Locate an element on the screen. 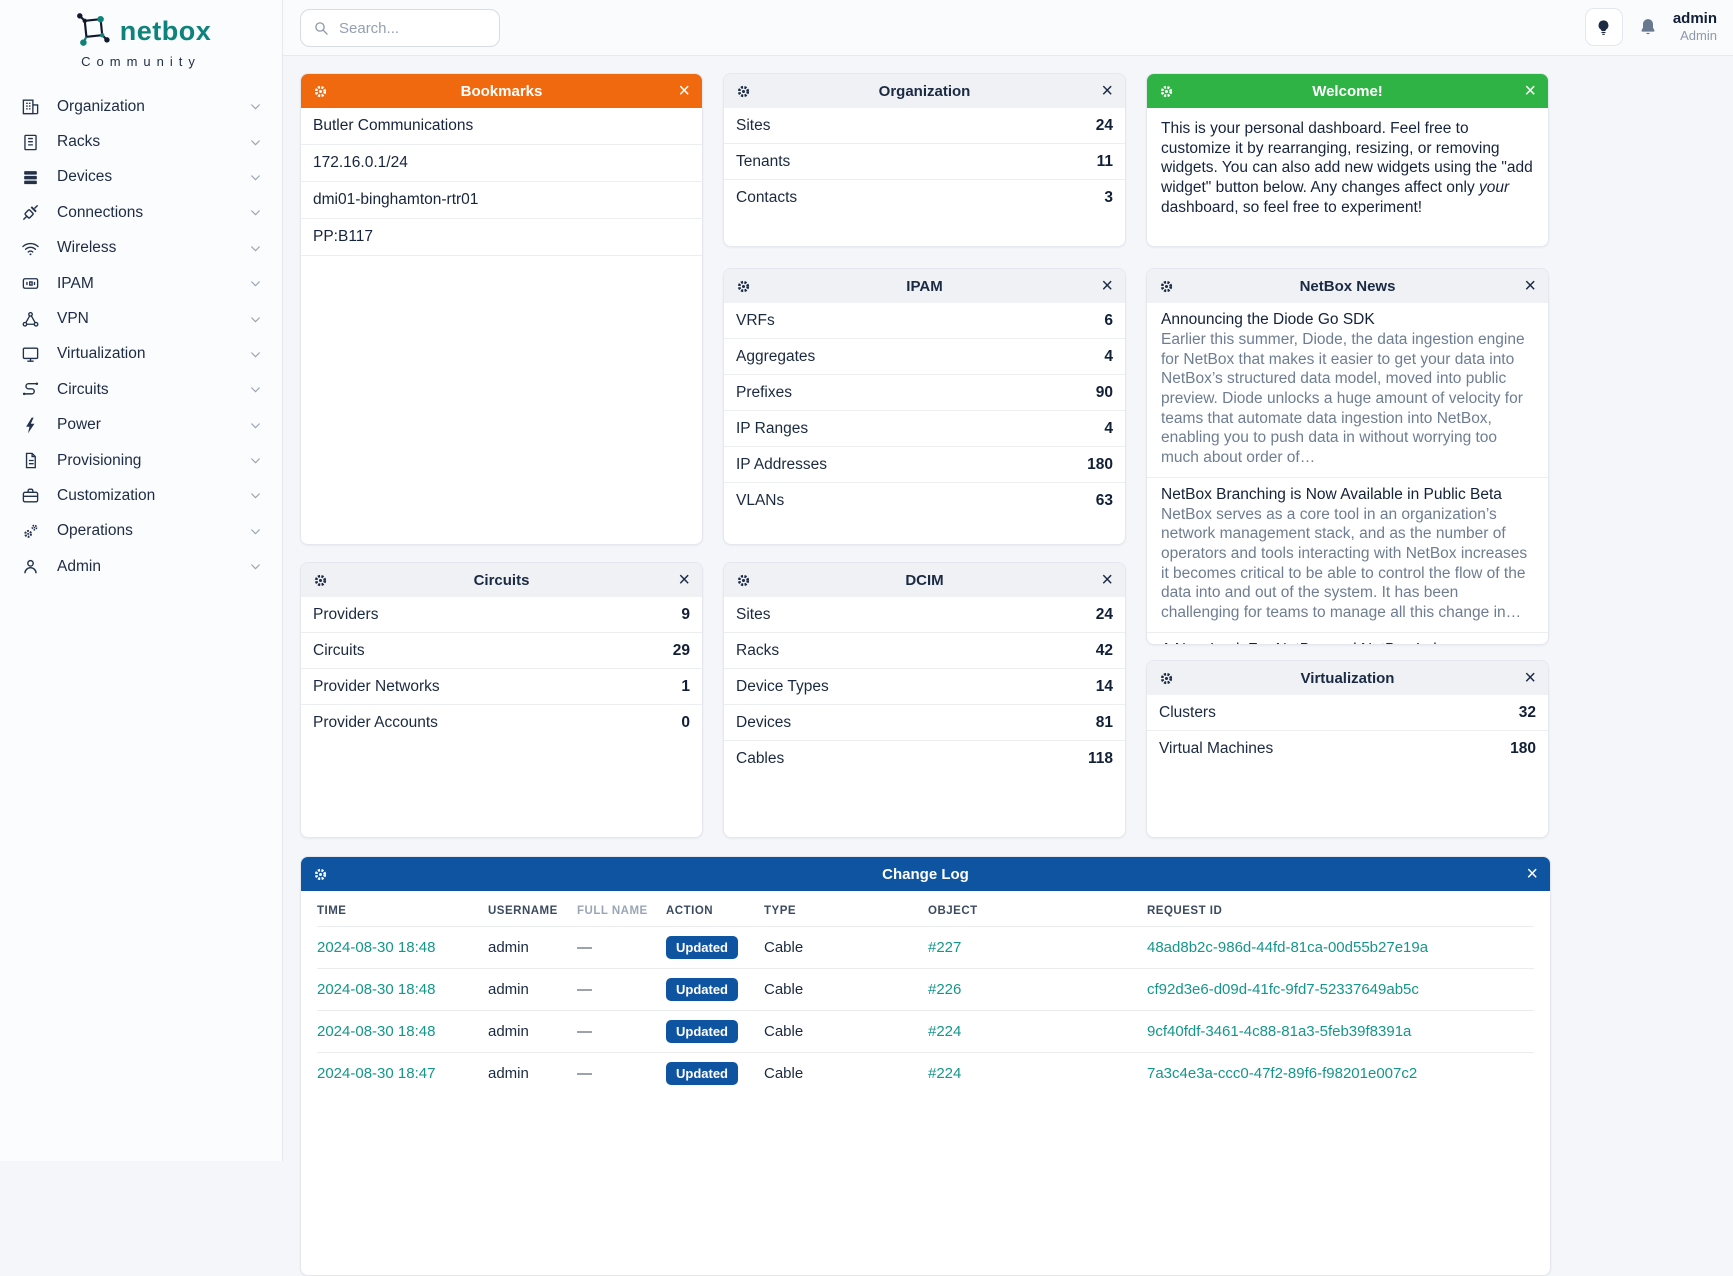 The height and width of the screenshot is (1276, 1733). sidebar-item-power: Power is located at coordinates (141, 425).